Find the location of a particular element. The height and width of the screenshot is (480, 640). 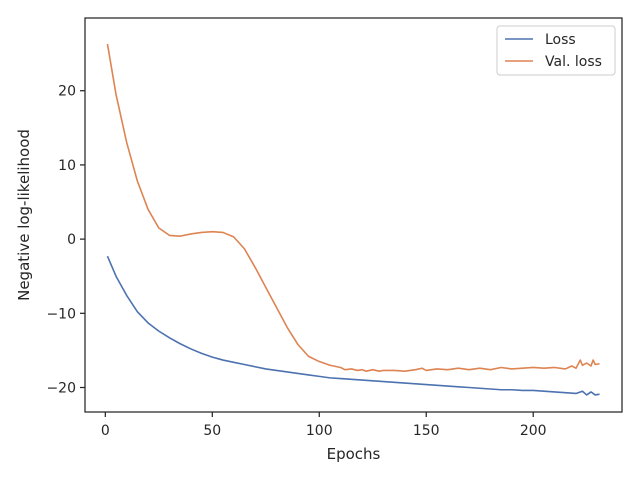

y-tick-label: 10 is located at coordinates (67, 166).